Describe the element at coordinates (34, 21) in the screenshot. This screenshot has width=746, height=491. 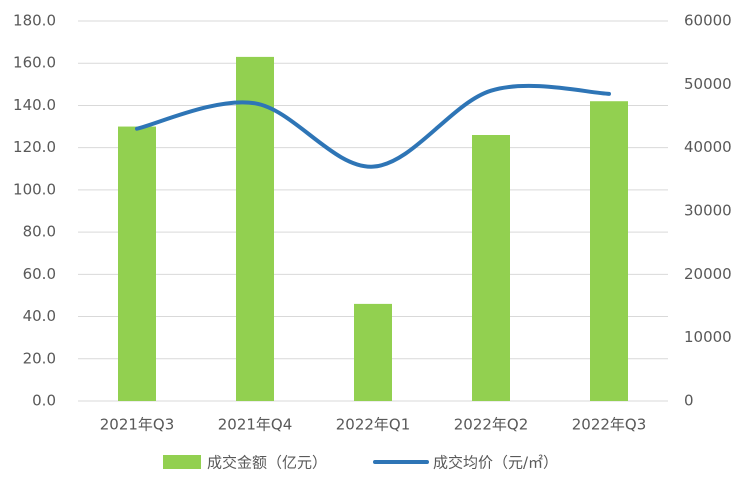
I see `y-tick-label: 180.0` at that location.